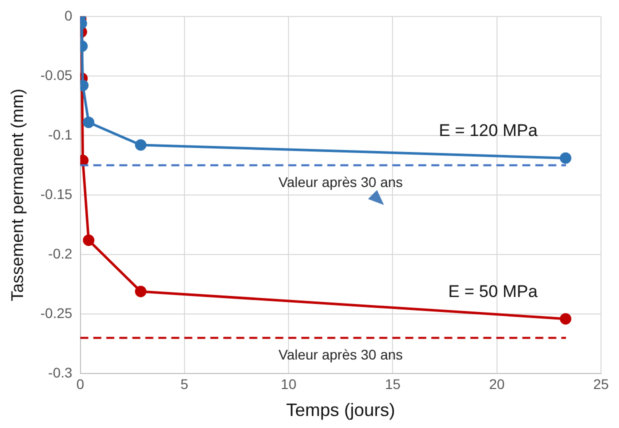 The width and height of the screenshot is (619, 428). Describe the element at coordinates (184, 384) in the screenshot. I see `x-tick-label: 5` at that location.